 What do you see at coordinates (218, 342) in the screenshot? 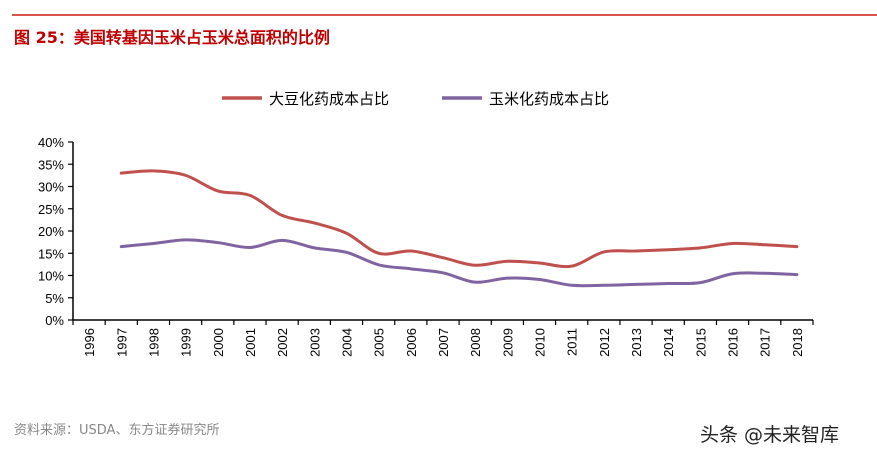
I see `x-tick-label: 2000` at bounding box center [218, 342].